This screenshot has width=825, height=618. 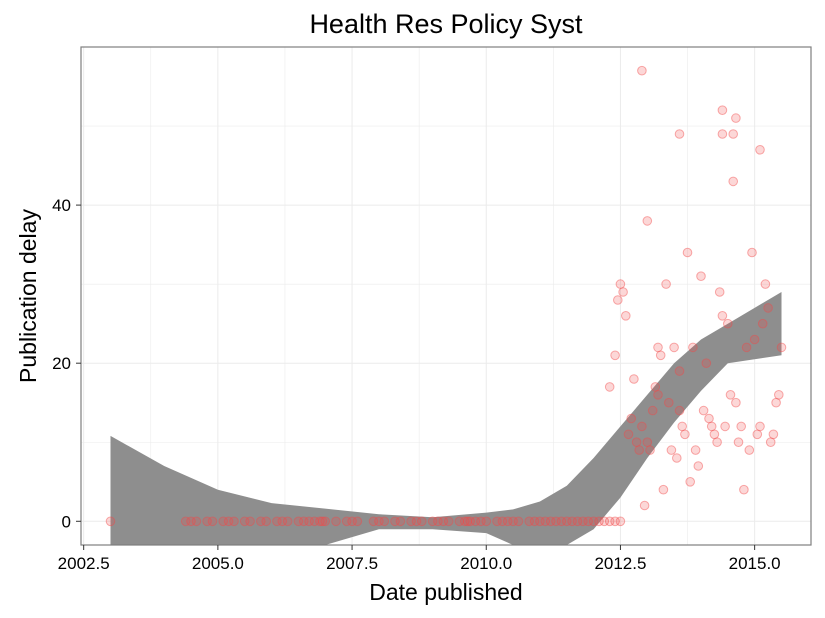 I want to click on x-tick-label: 2010.0, so click(x=486, y=563).